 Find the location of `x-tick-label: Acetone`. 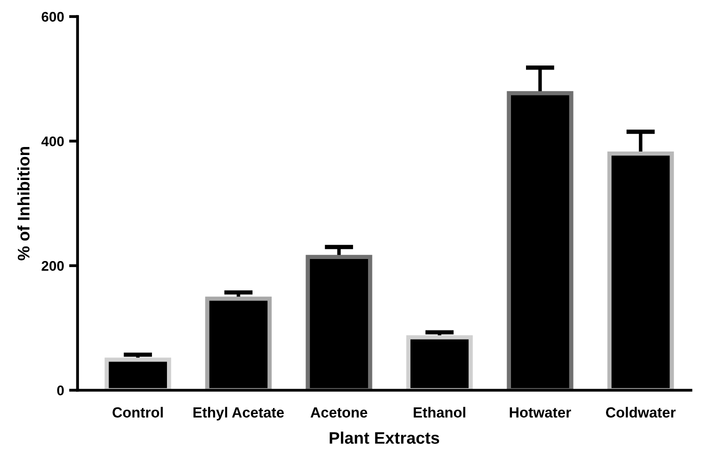

x-tick-label: Acetone is located at coordinates (339, 412).